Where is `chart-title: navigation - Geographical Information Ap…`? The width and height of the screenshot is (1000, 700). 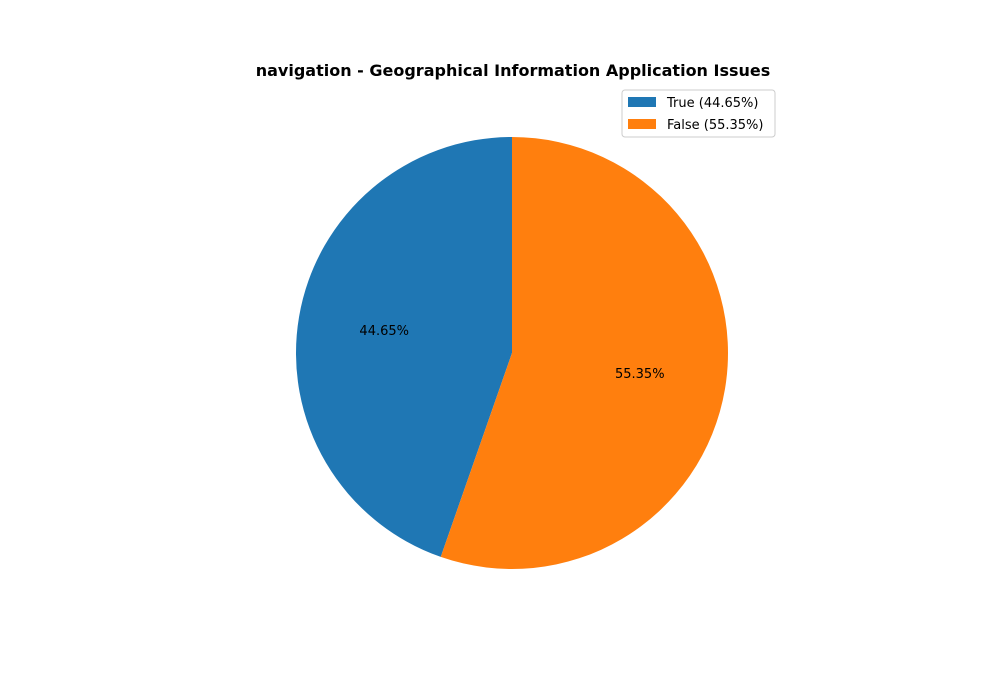 chart-title: navigation - Geographical Information Ap… is located at coordinates (513, 70).